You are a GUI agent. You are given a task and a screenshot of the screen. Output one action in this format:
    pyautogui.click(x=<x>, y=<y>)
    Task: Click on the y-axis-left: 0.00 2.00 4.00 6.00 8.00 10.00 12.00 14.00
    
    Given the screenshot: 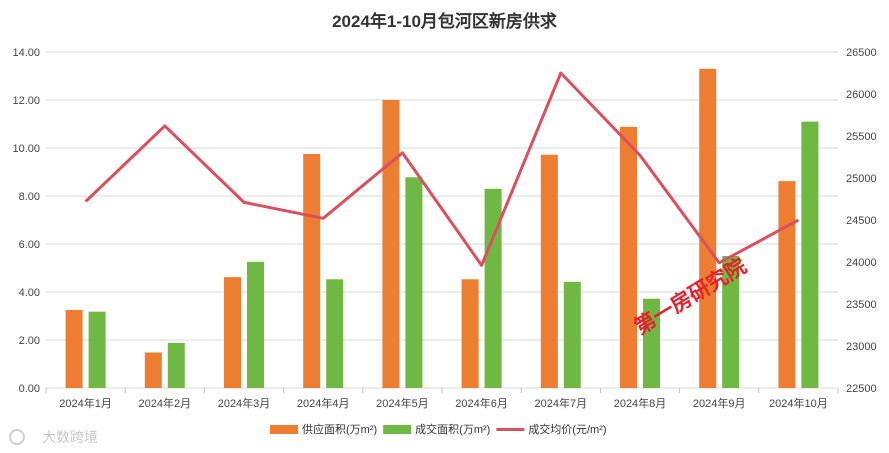 What is the action you would take?
    pyautogui.click(x=26, y=221)
    